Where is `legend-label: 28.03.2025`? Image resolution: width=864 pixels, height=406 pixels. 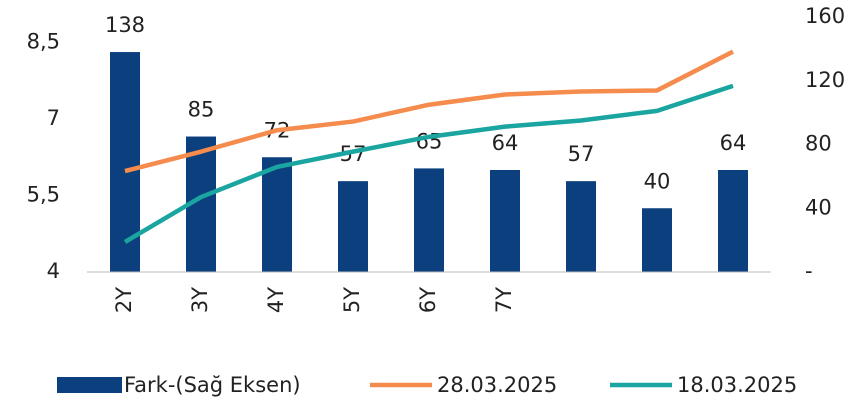 legend-label: 28.03.2025 is located at coordinates (497, 385).